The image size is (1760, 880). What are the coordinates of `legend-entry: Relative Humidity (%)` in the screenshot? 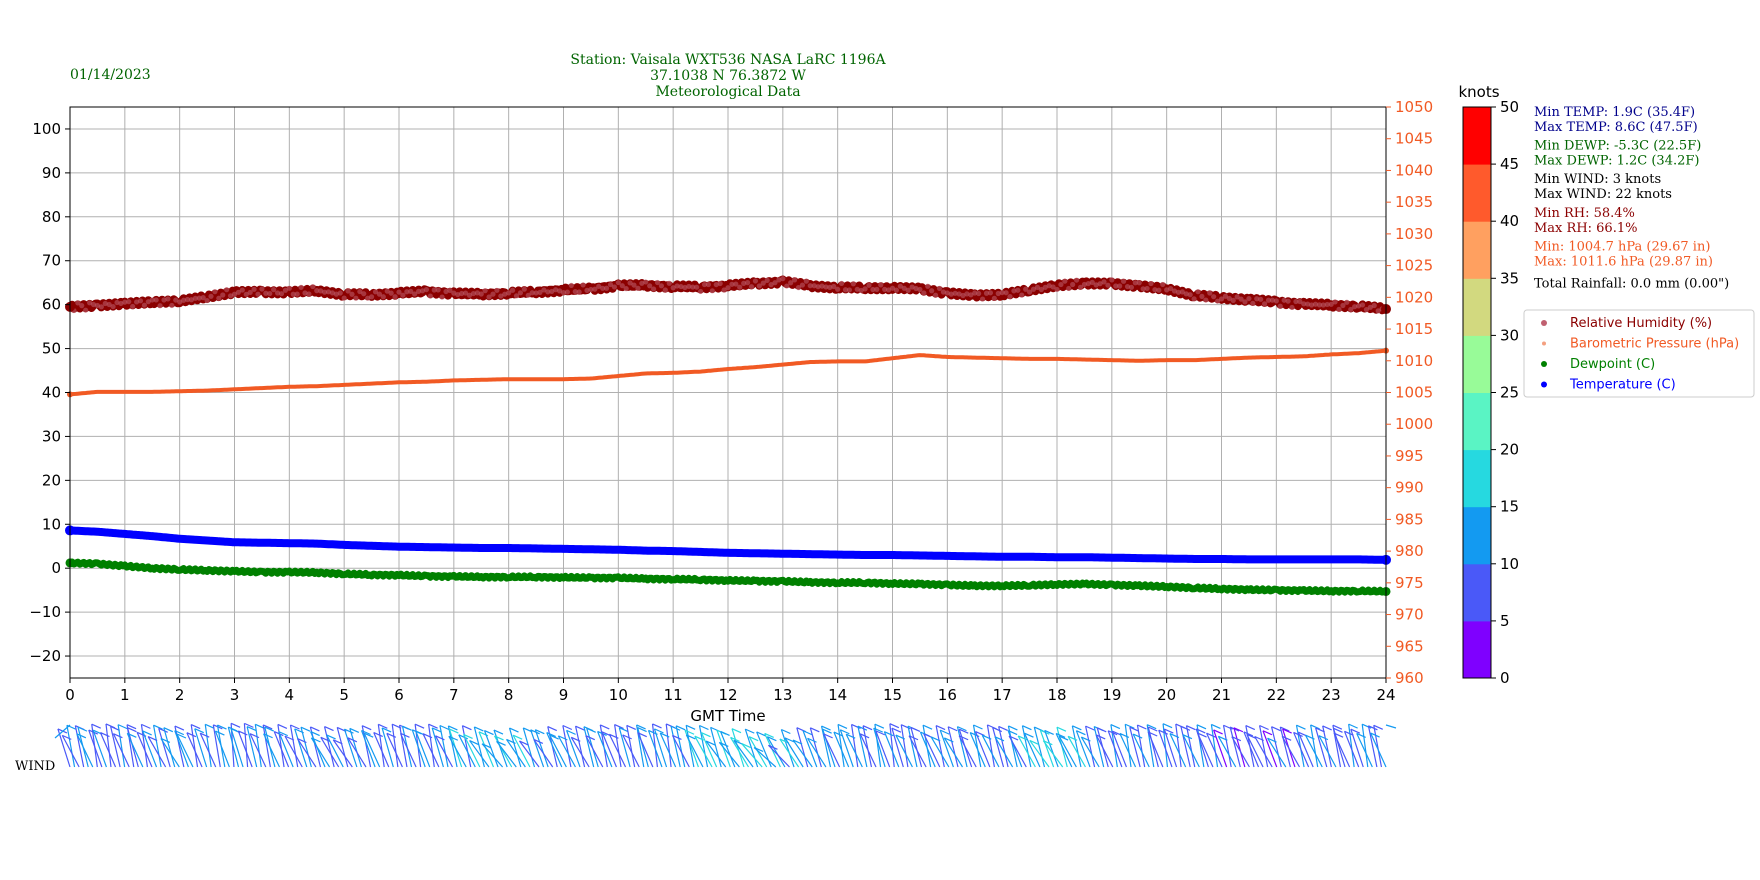 It's located at (1641, 323).